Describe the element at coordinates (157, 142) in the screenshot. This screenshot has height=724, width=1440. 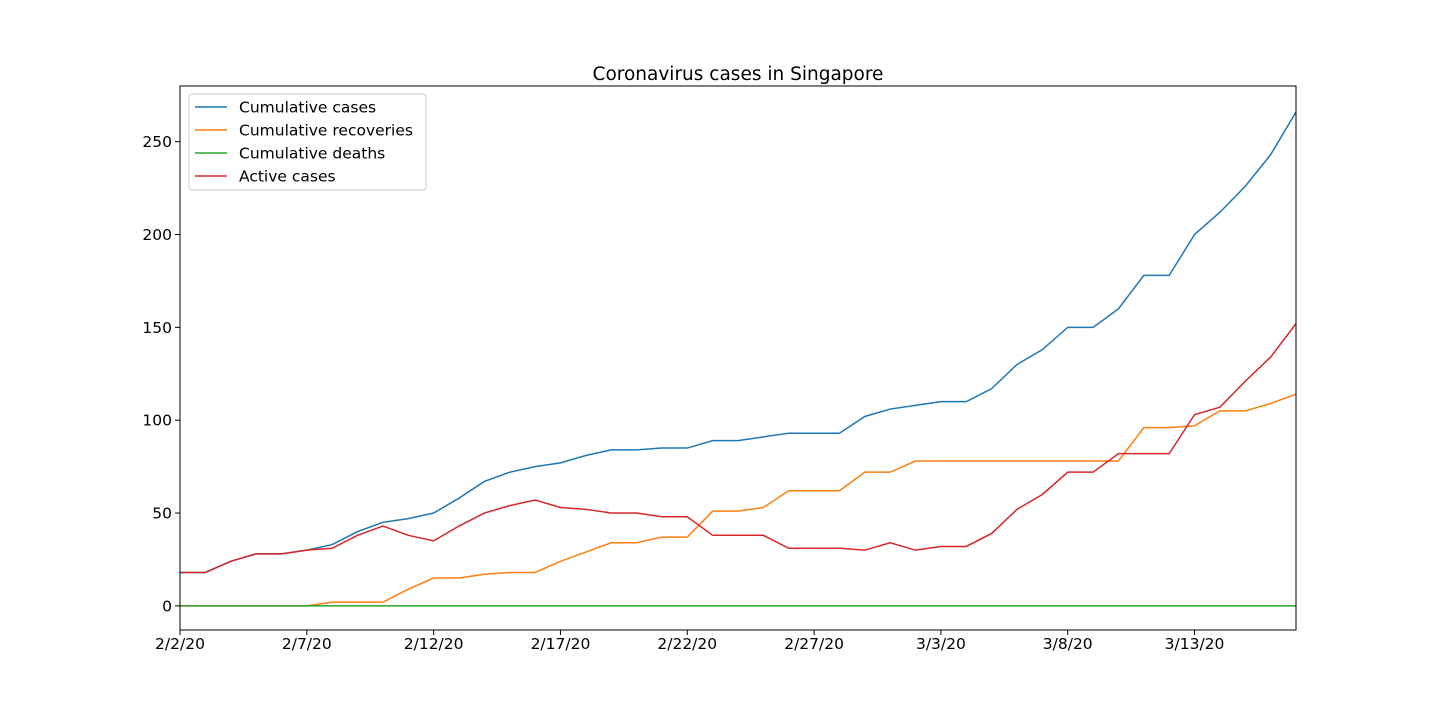
I see `y-tick-label: 250` at that location.